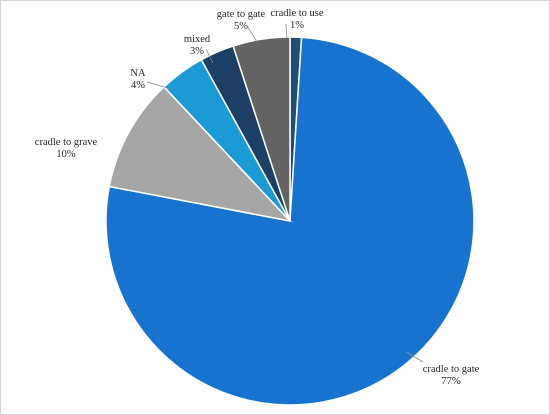 This screenshot has width=550, height=415. Describe the element at coordinates (197, 51) in the screenshot. I see `slice-percent-label: 3%` at that location.